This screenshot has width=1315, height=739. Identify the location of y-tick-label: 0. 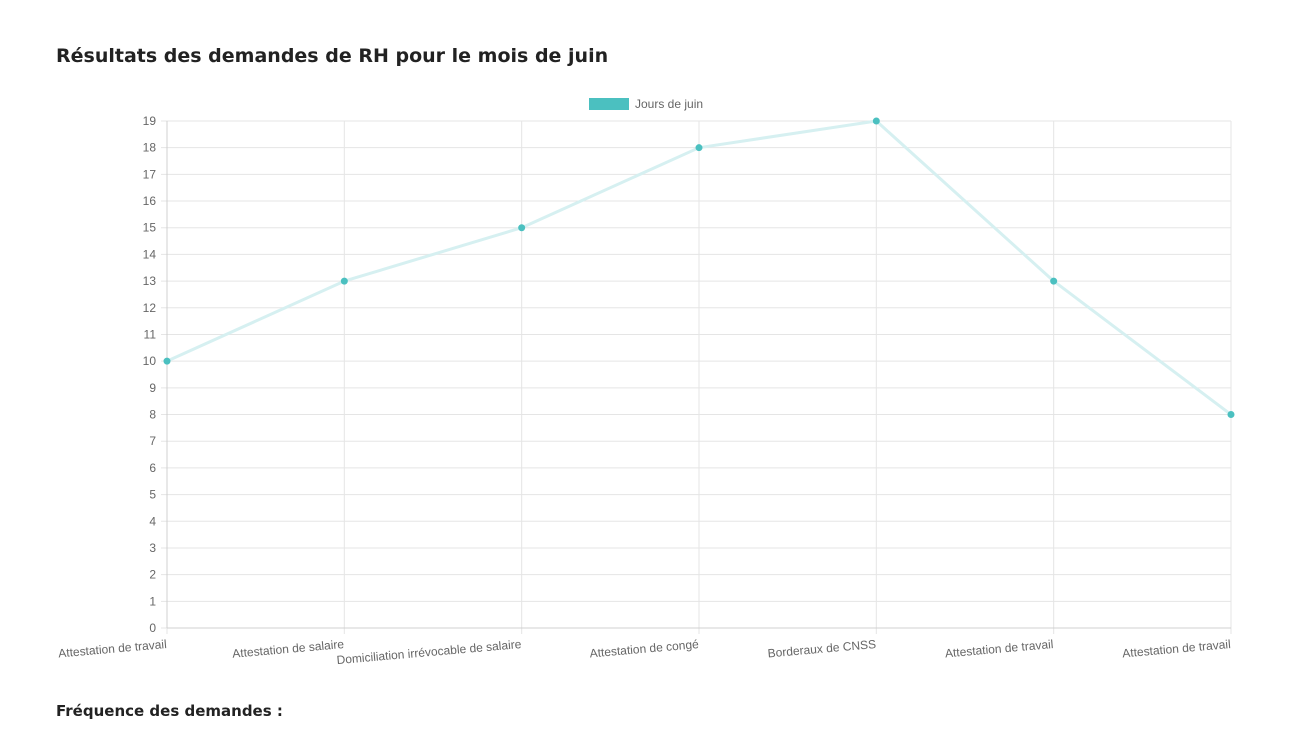
(152, 628).